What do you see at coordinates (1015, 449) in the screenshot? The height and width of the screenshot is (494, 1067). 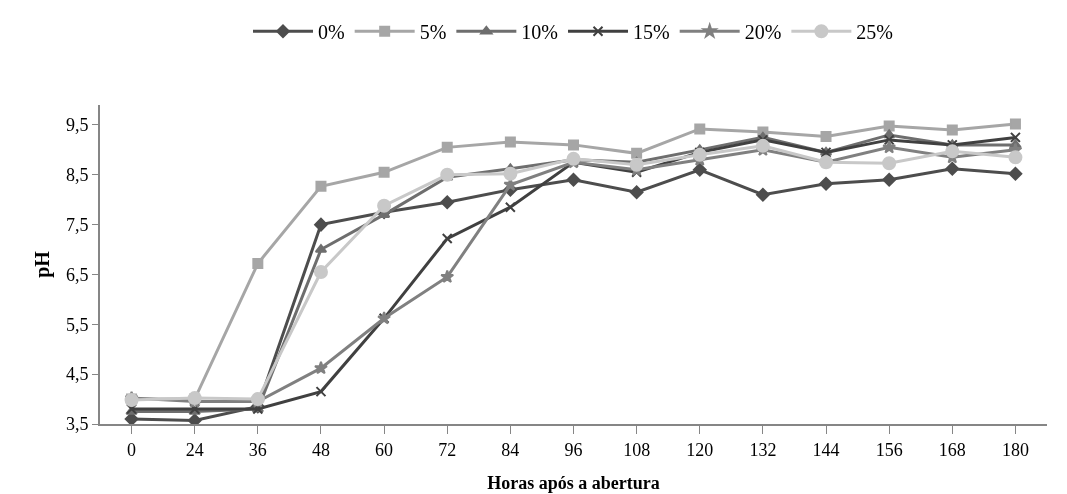 I see `x-tick-label: 180` at bounding box center [1015, 449].